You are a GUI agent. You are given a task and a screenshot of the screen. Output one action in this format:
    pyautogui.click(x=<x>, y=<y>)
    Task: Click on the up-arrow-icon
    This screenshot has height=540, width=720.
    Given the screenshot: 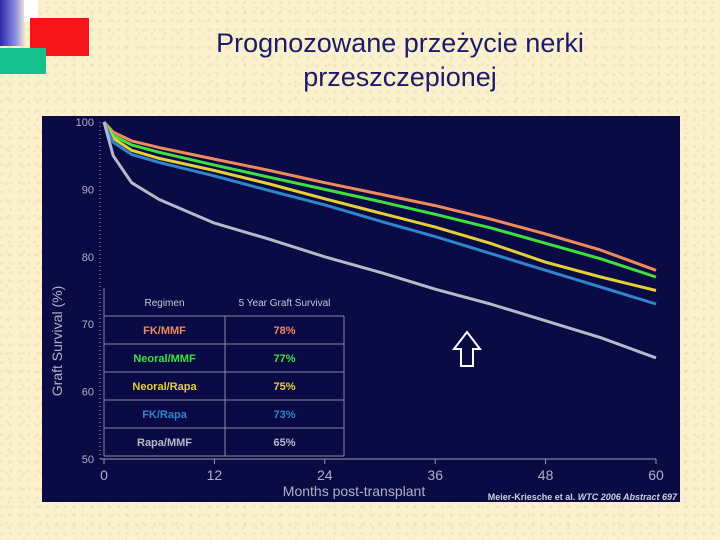 What is the action you would take?
    pyautogui.click(x=467, y=348)
    